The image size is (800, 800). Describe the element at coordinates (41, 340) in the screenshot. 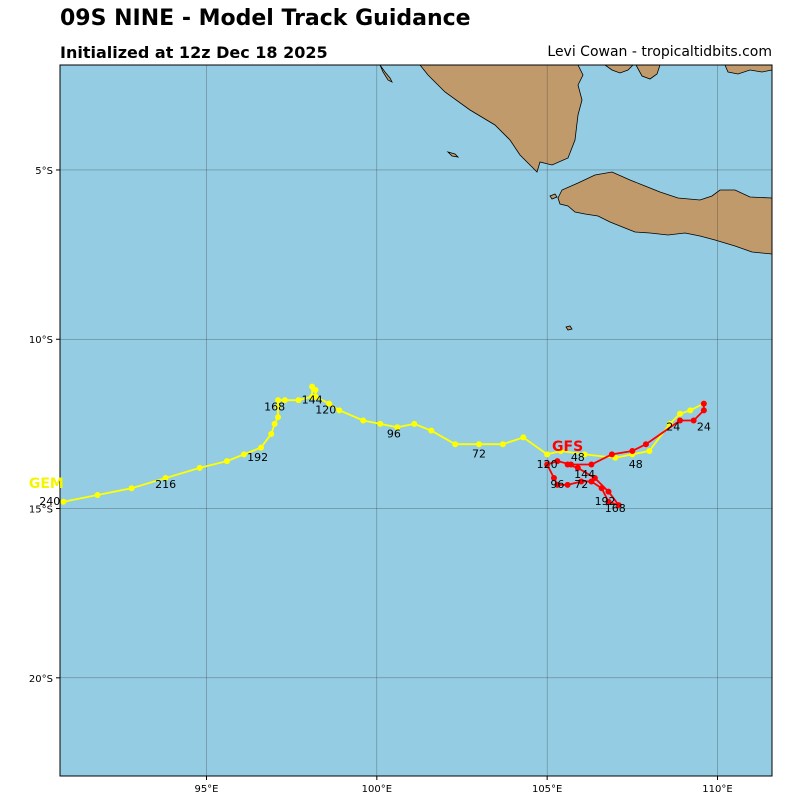

I see `lat-tick-label: 10°S` at that location.